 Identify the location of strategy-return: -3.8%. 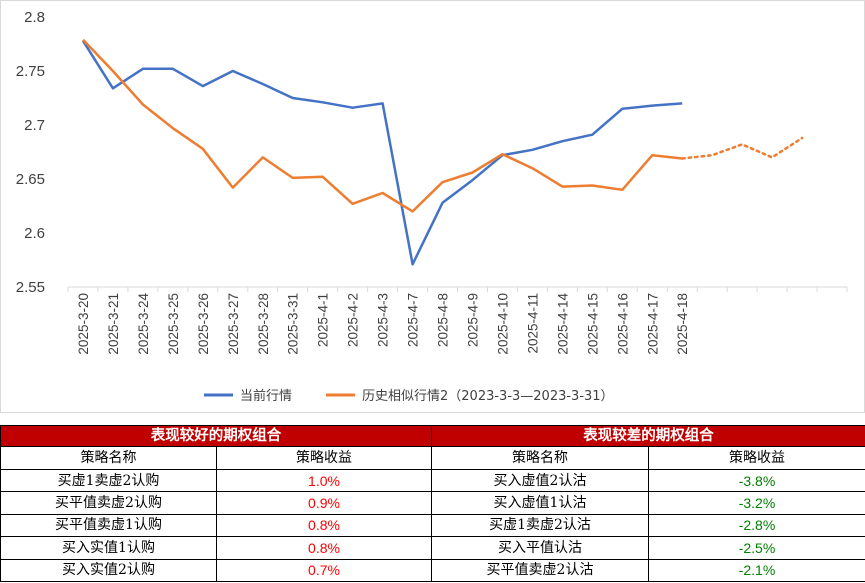
(756, 480).